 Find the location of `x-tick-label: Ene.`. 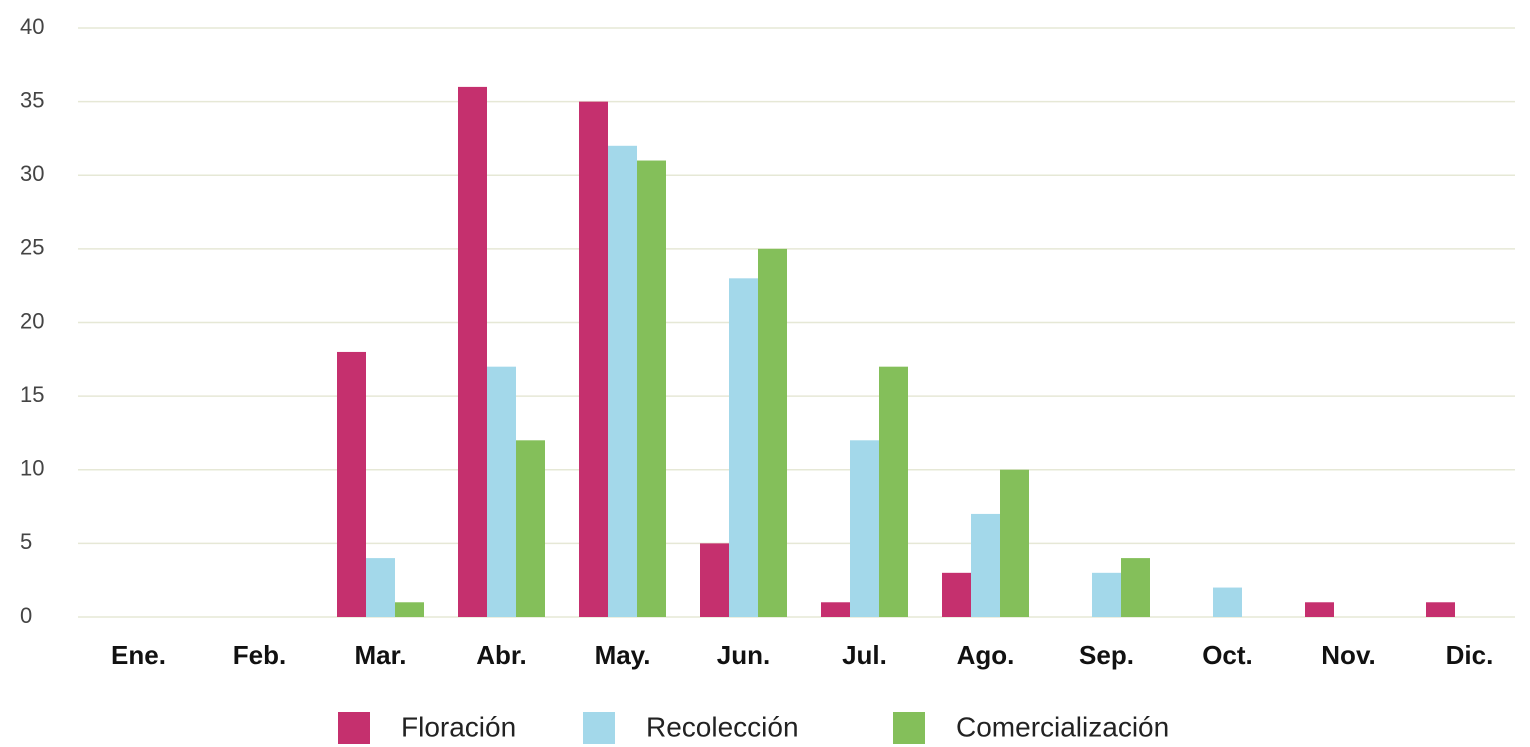

x-tick-label: Ene. is located at coordinates (138, 655).